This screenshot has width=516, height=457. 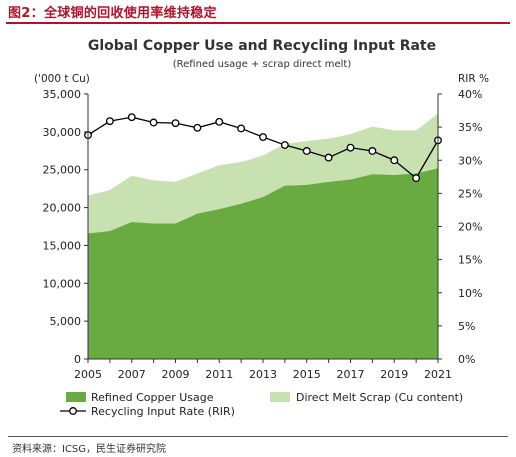 What do you see at coordinates (88, 374) in the screenshot?
I see `x-axis-tick-label: 2005` at bounding box center [88, 374].